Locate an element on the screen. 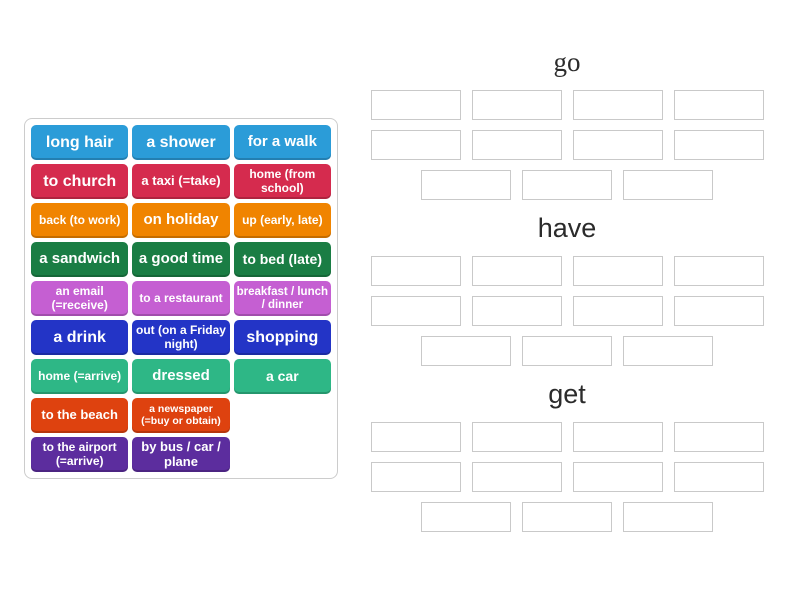  word-tile: shopping is located at coordinates (282, 337).